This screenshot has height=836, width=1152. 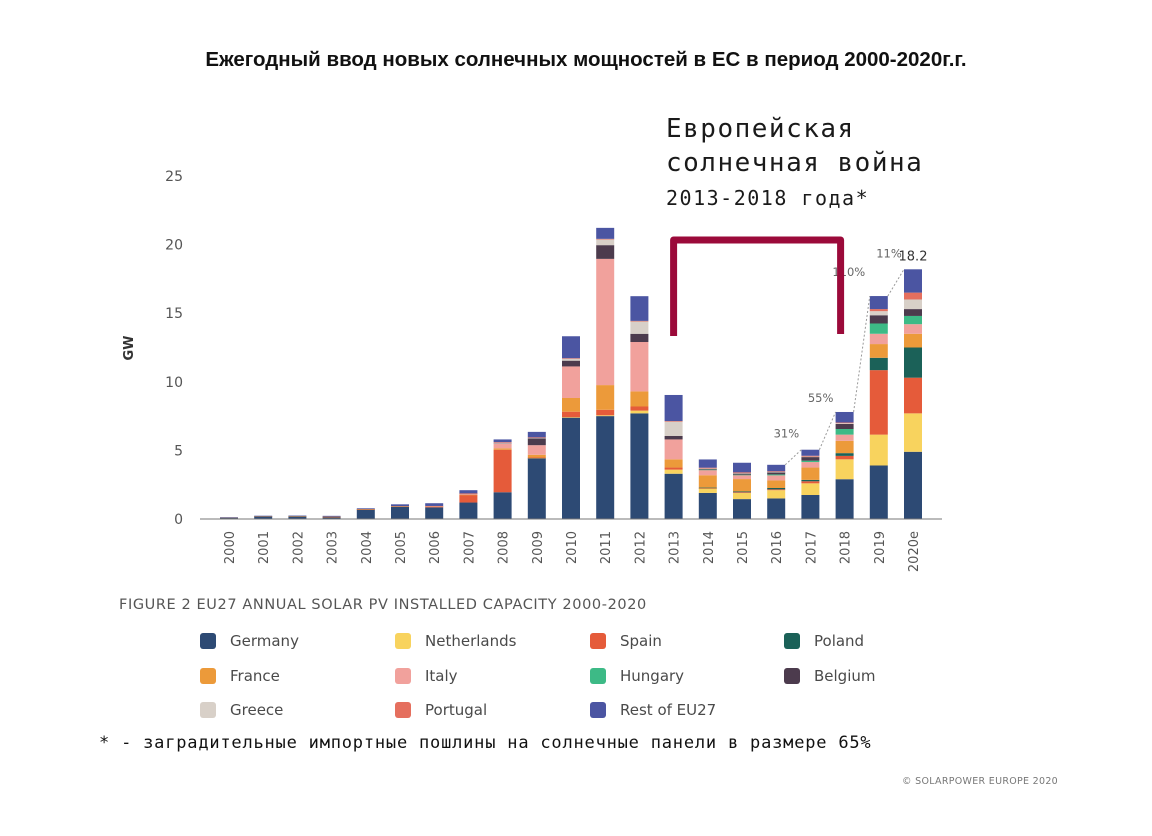 What do you see at coordinates (760, 129) in the screenshot?
I see `war-title-line-1: Европейская` at bounding box center [760, 129].